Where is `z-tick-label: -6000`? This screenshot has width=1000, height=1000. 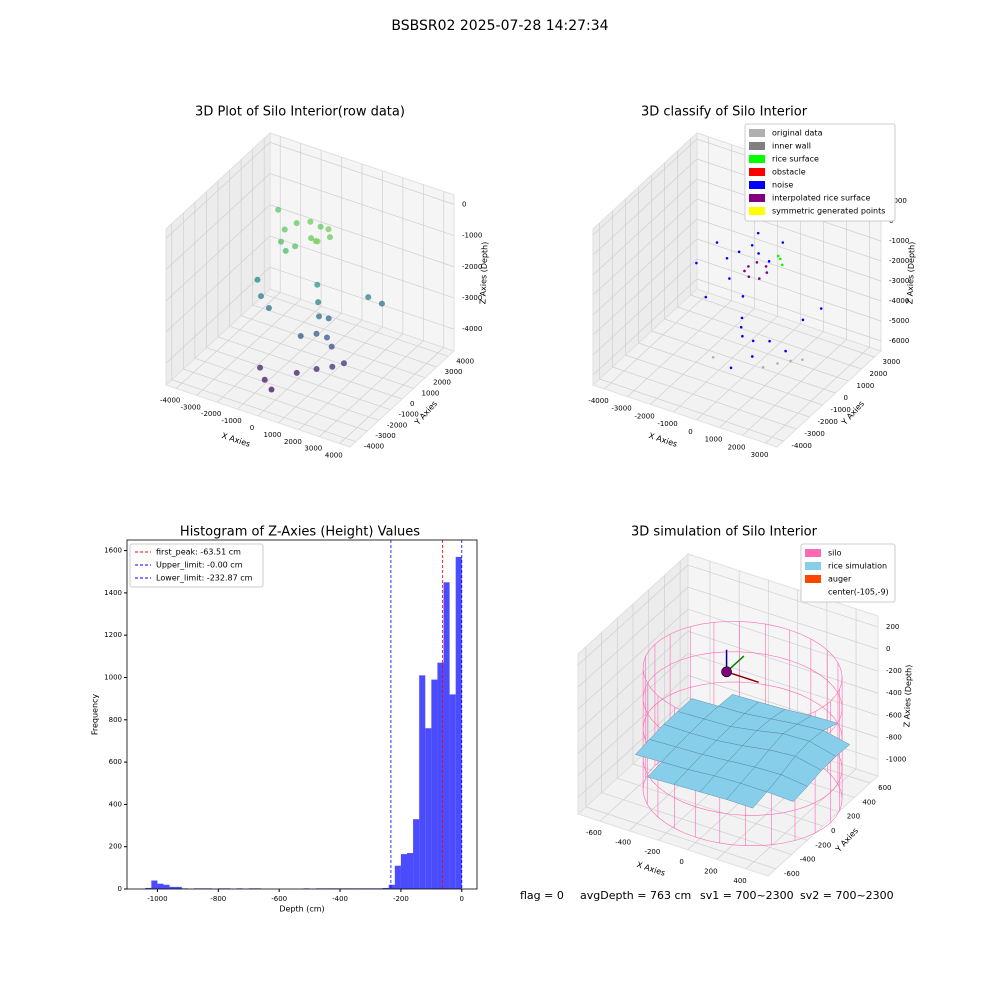
z-tick-label: -6000 is located at coordinates (899, 341).